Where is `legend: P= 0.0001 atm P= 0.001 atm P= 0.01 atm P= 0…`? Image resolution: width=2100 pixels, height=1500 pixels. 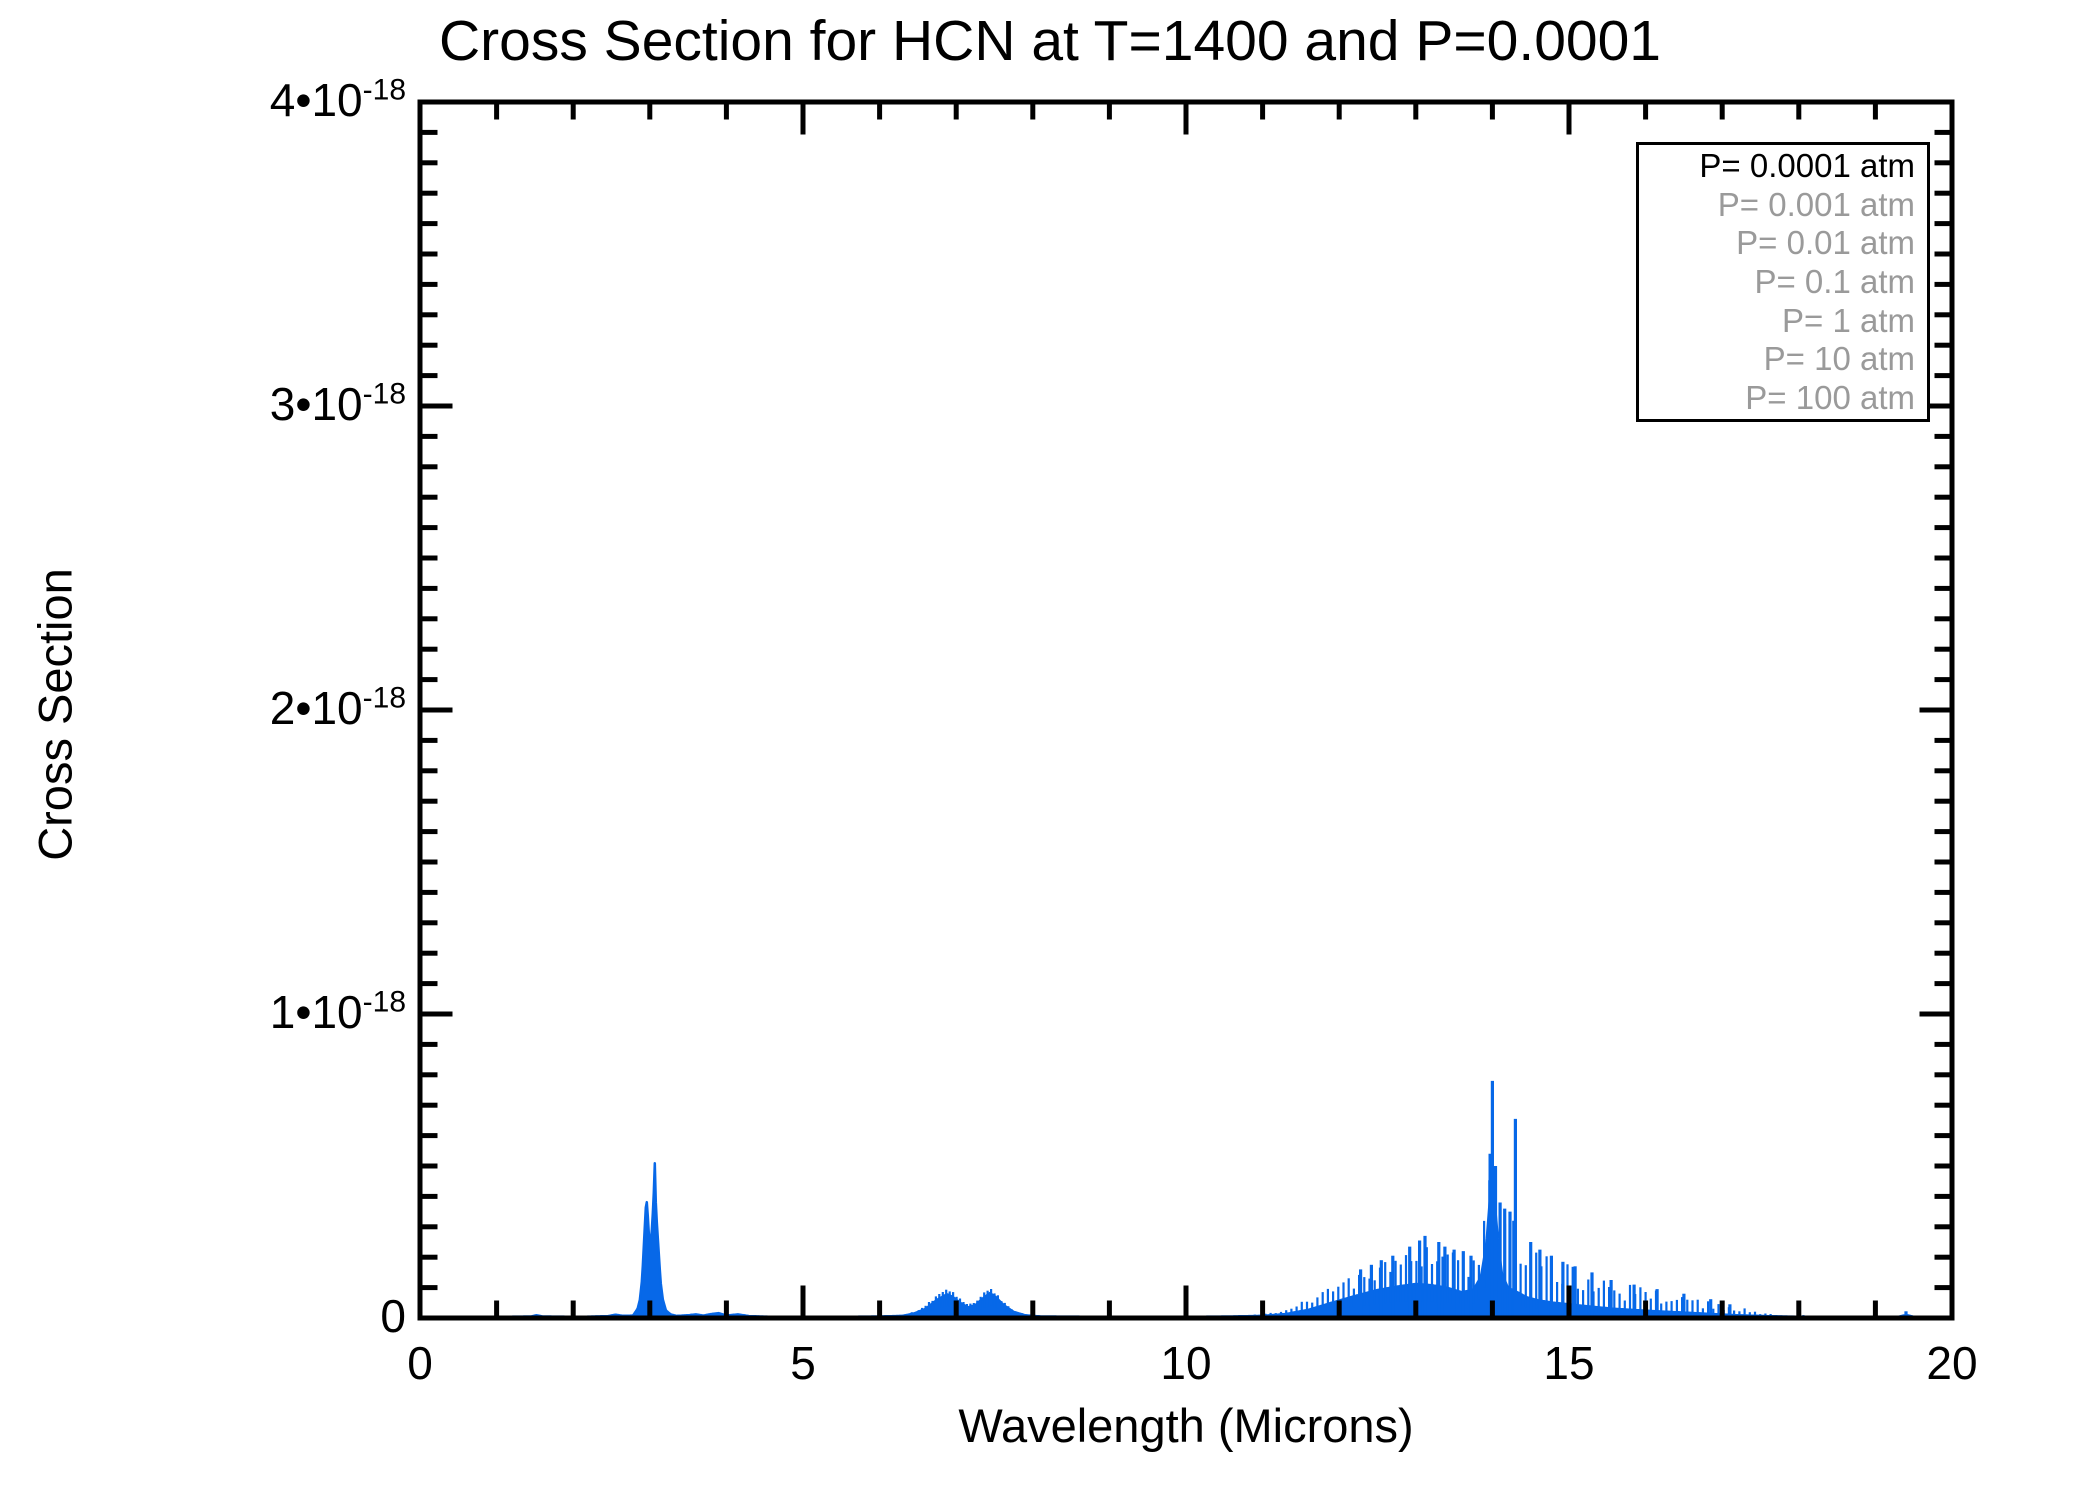
legend: P= 0.0001 atm P= 0.001 atm P= 0.01 atm P= 0… is located at coordinates (1783, 282).